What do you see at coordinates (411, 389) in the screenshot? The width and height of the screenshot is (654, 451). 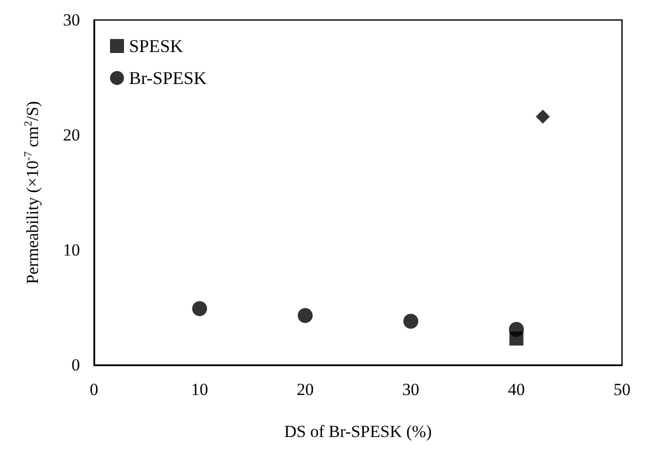 I see `x-tick-label: 30` at bounding box center [411, 389].